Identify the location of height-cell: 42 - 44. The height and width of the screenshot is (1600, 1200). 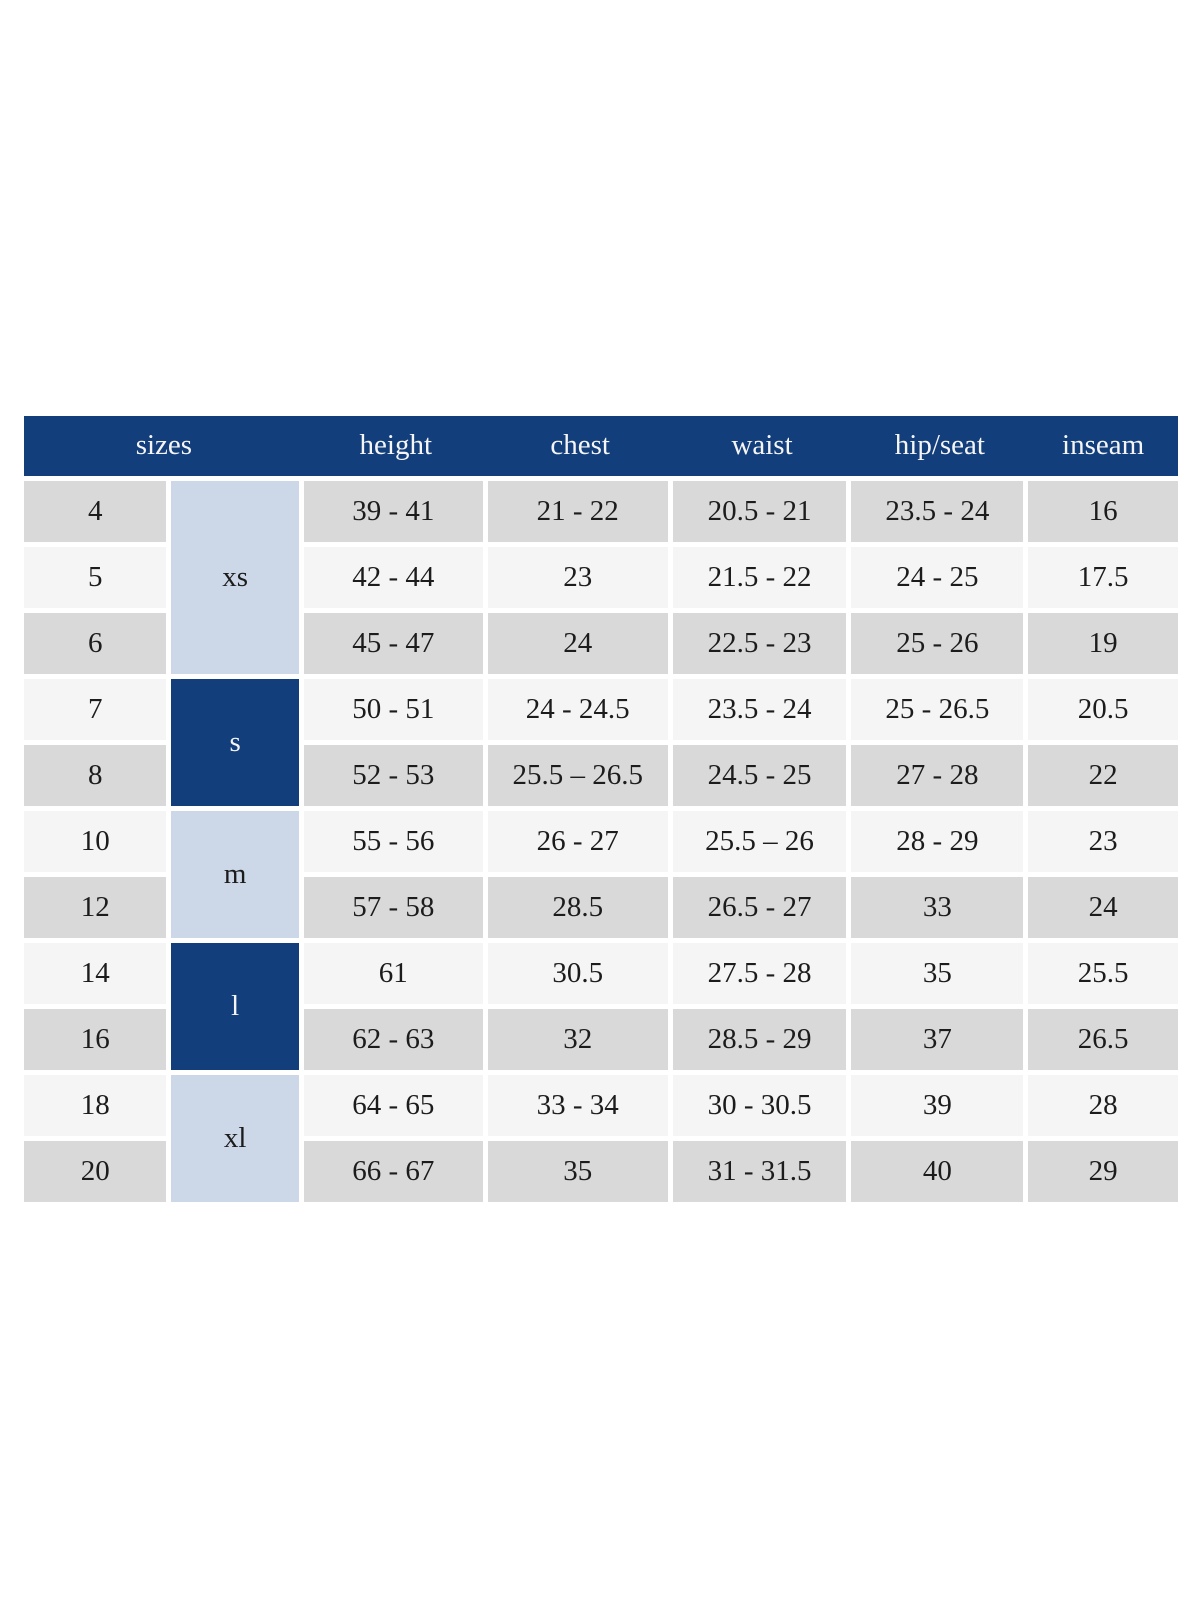
(395, 580).